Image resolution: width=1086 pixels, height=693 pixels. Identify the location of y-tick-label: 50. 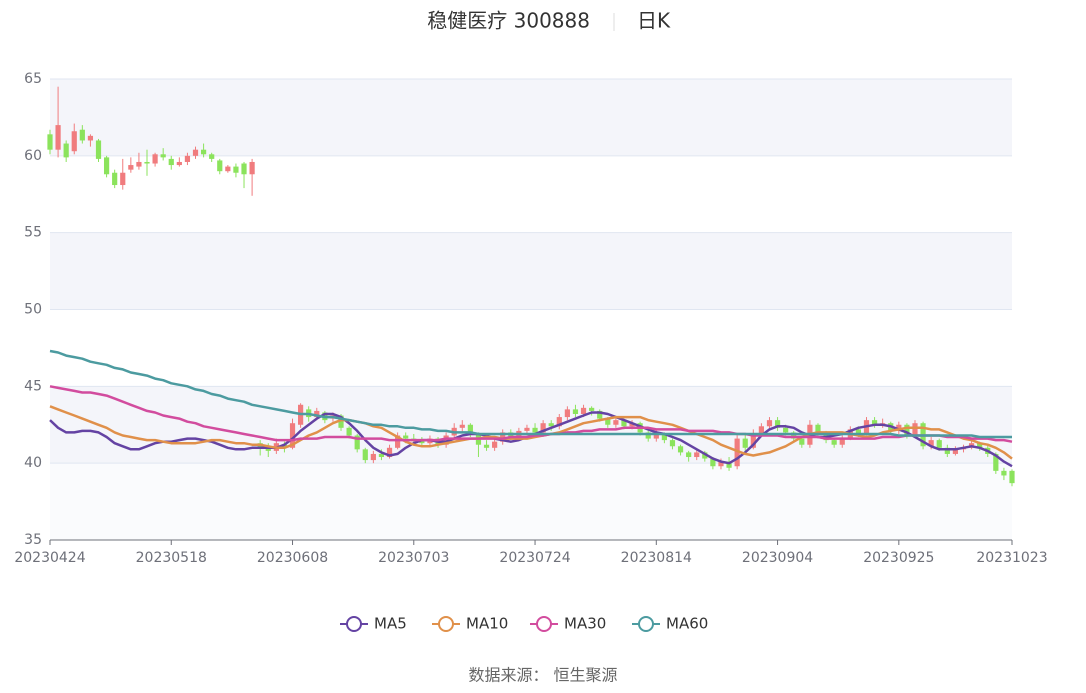
(33, 310).